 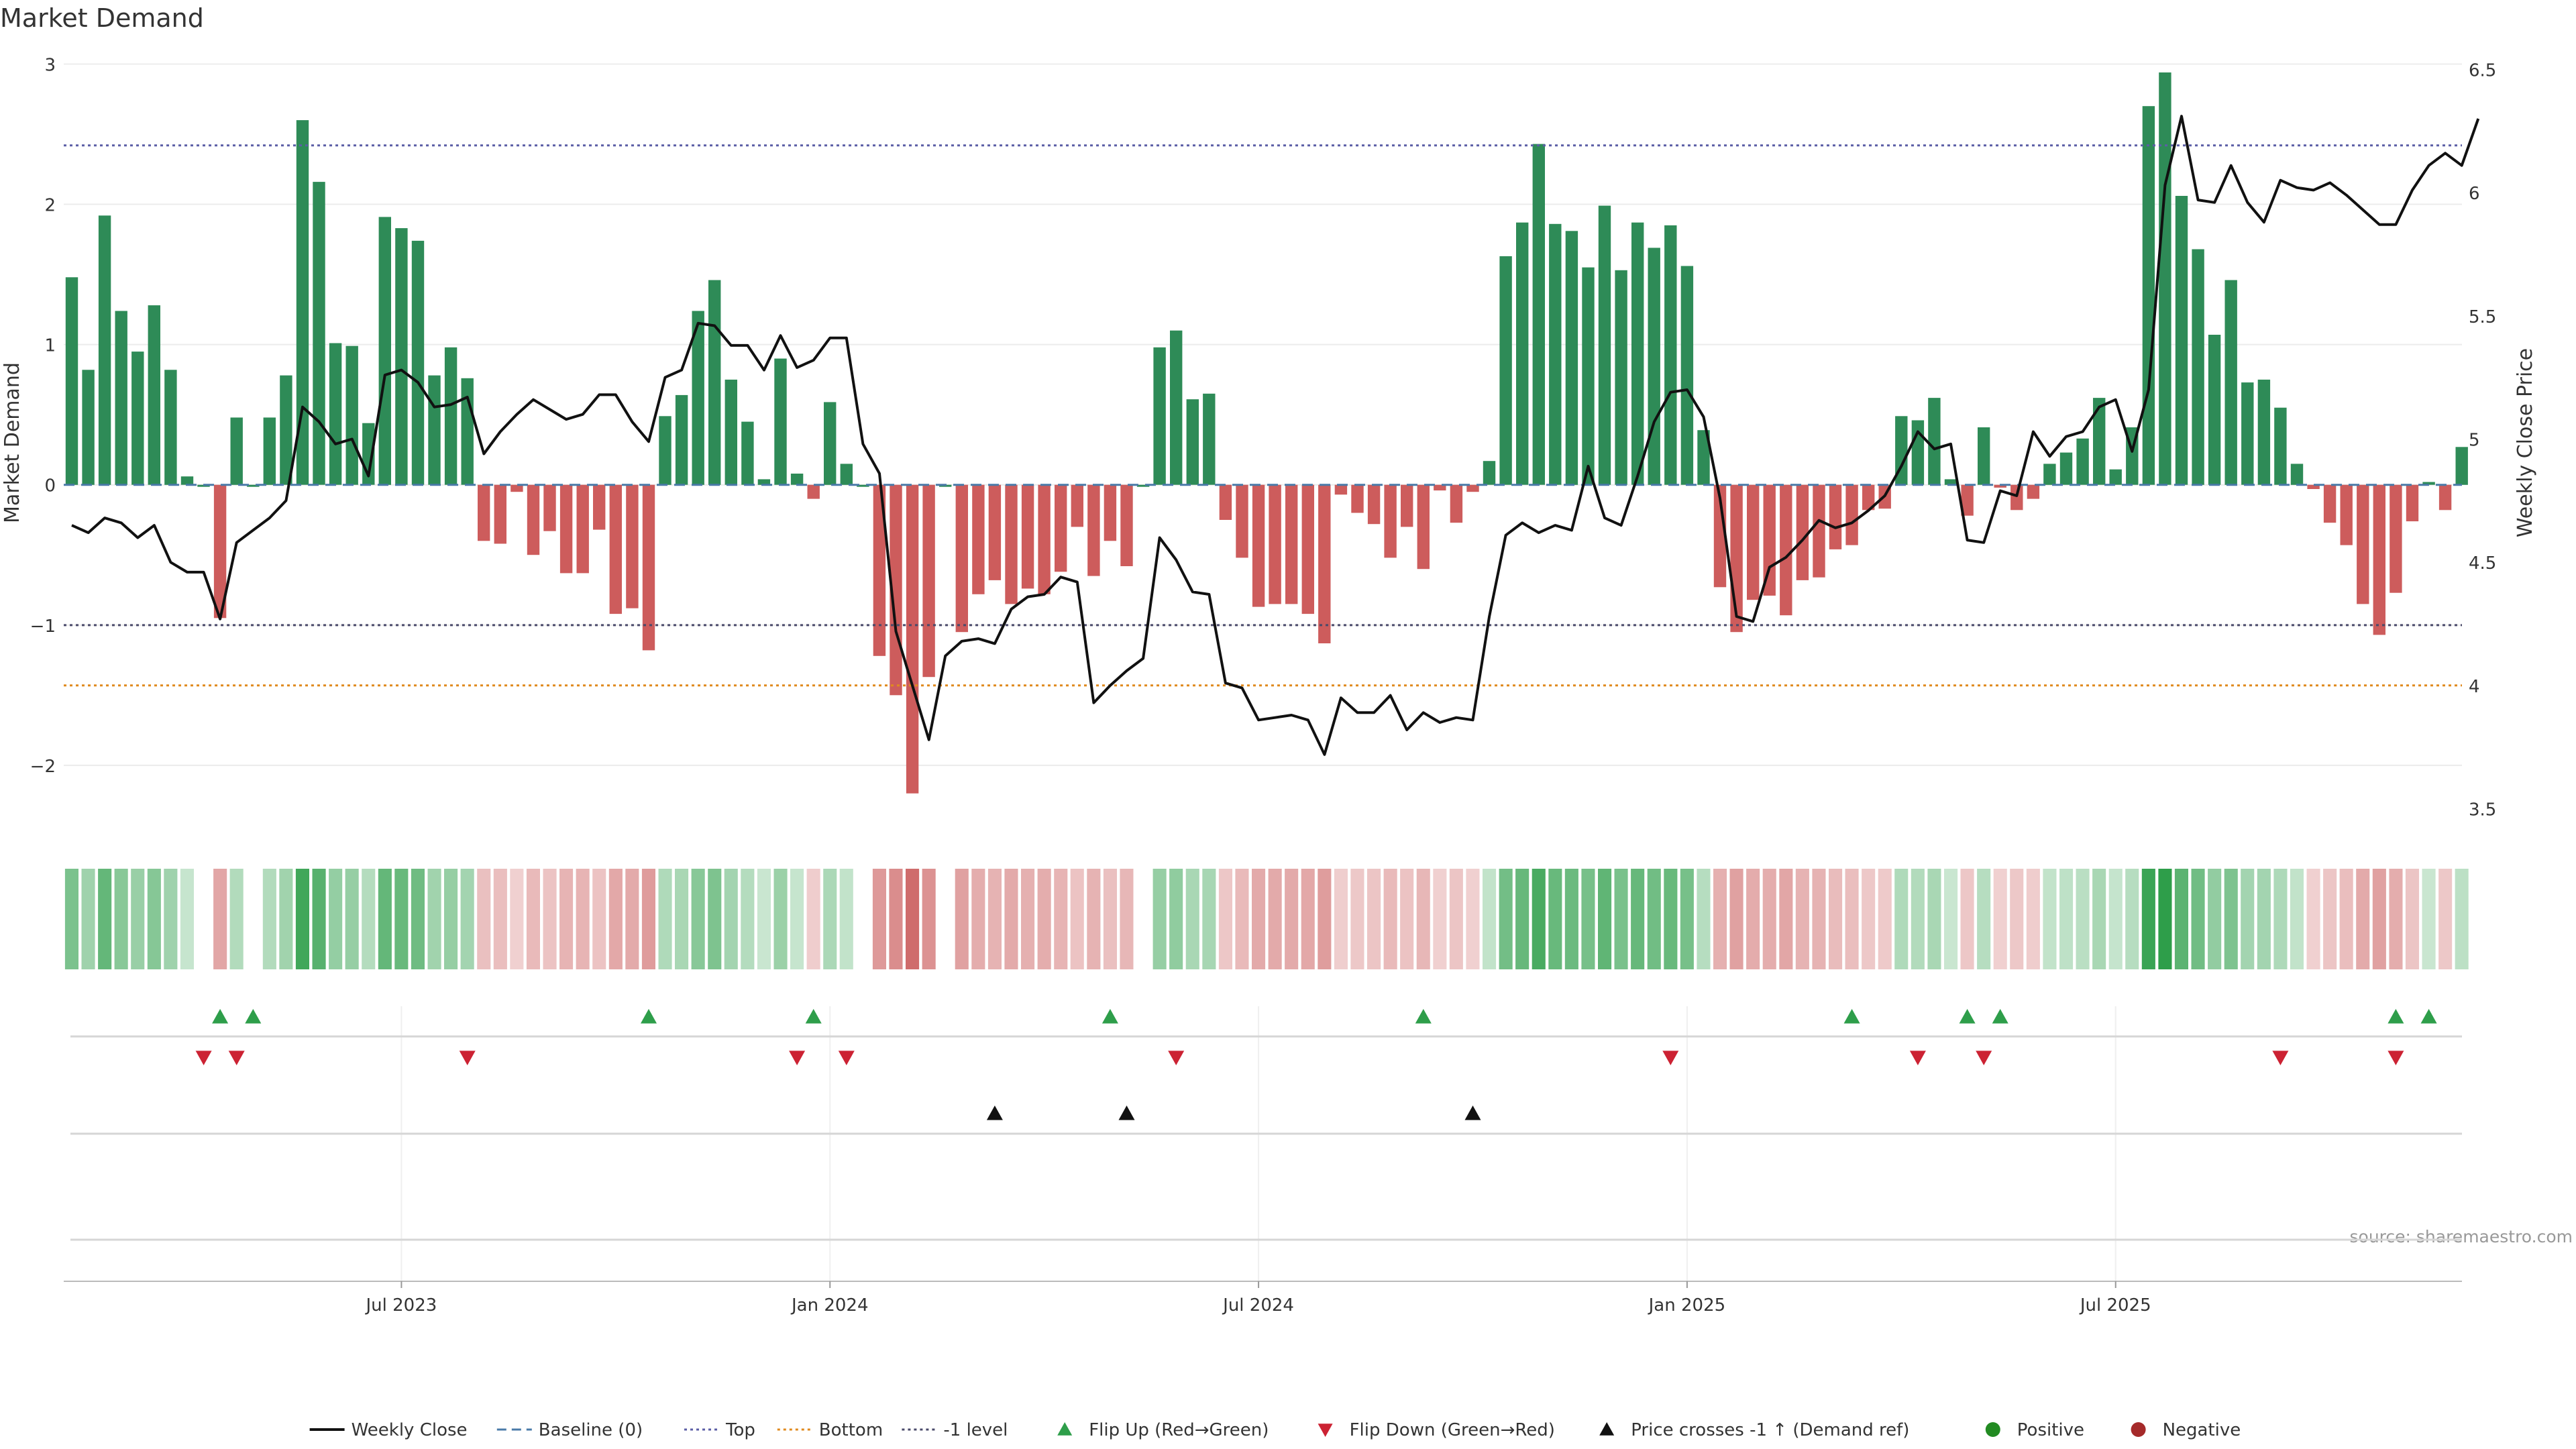 What do you see at coordinates (1436, 1430) in the screenshot?
I see `legend-item: Flip Down (Green→Red)` at bounding box center [1436, 1430].